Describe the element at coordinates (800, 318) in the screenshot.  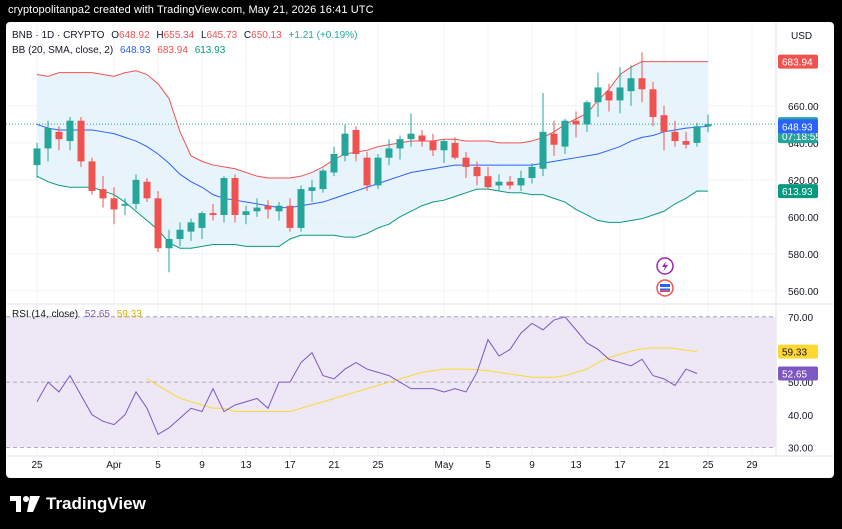
I see `rsi-tick-label: 70.00` at that location.